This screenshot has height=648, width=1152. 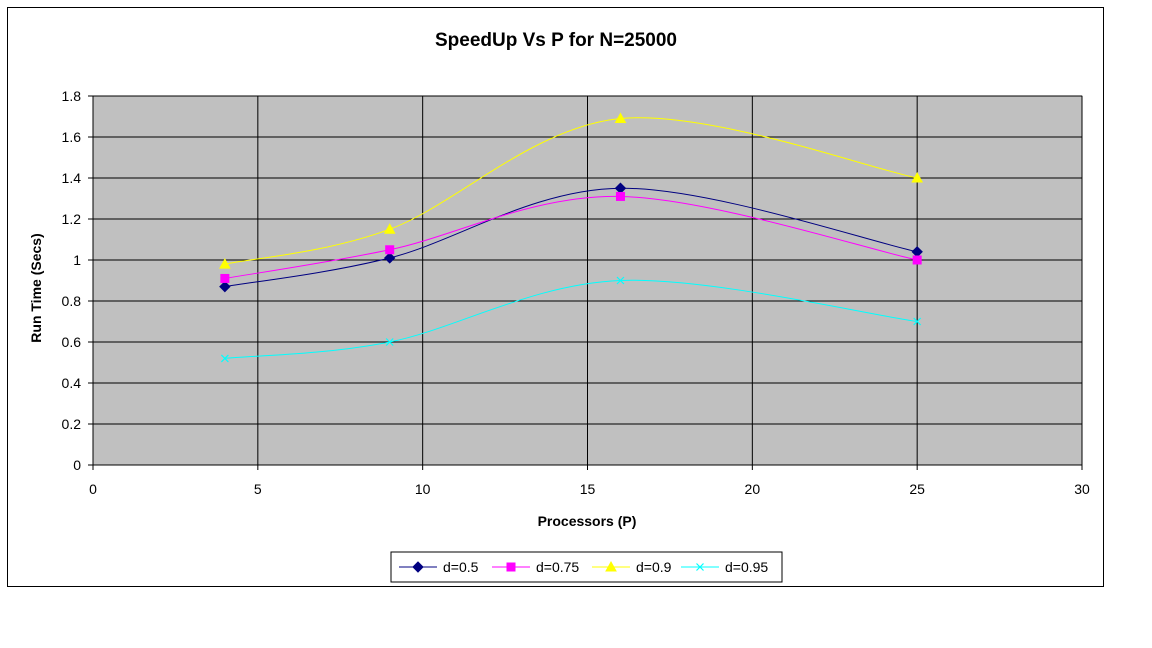 I want to click on y-tick-label-9: 1.8, so click(x=72, y=96).